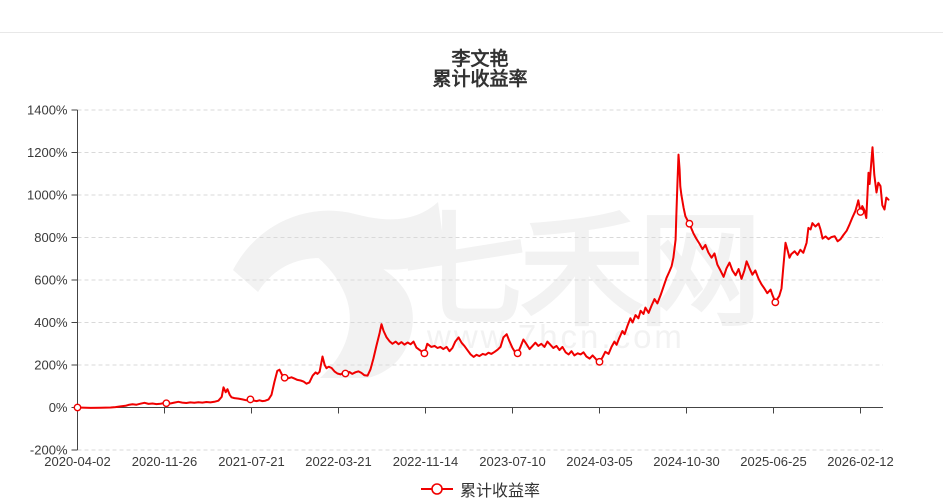 Image resolution: width=943 pixels, height=503 pixels. Describe the element at coordinates (51, 237) in the screenshot. I see `y-axis-label: 800%` at that location.